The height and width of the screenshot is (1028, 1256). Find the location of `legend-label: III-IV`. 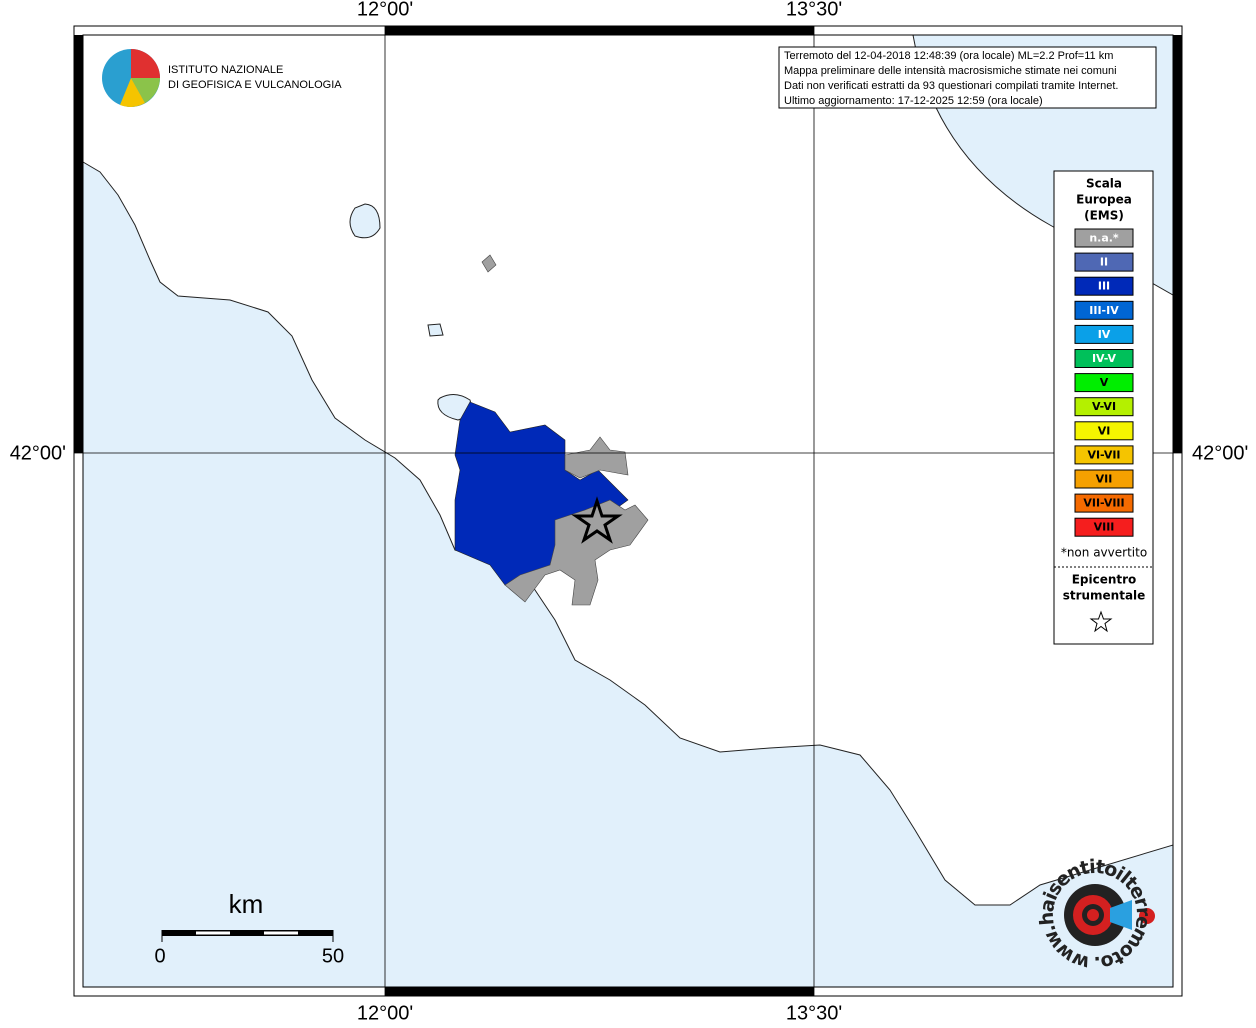

legend-label: III-IV is located at coordinates (1104, 310).